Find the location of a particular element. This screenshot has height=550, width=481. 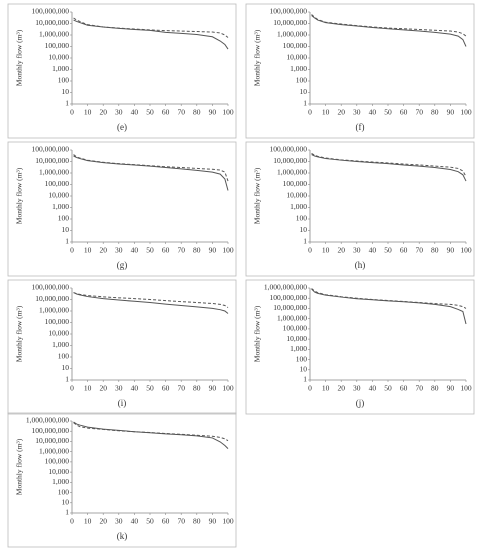

y-tick-label: 100 is located at coordinates (302, 80).